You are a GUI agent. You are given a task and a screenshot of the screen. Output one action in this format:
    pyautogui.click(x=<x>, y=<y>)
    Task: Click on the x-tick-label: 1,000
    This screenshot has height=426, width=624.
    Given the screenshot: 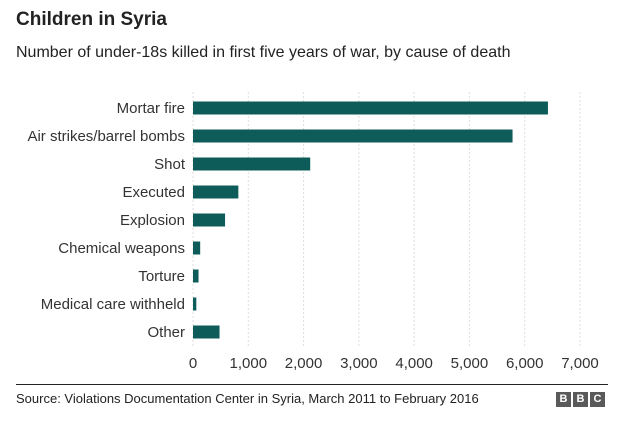 What is the action you would take?
    pyautogui.click(x=249, y=363)
    